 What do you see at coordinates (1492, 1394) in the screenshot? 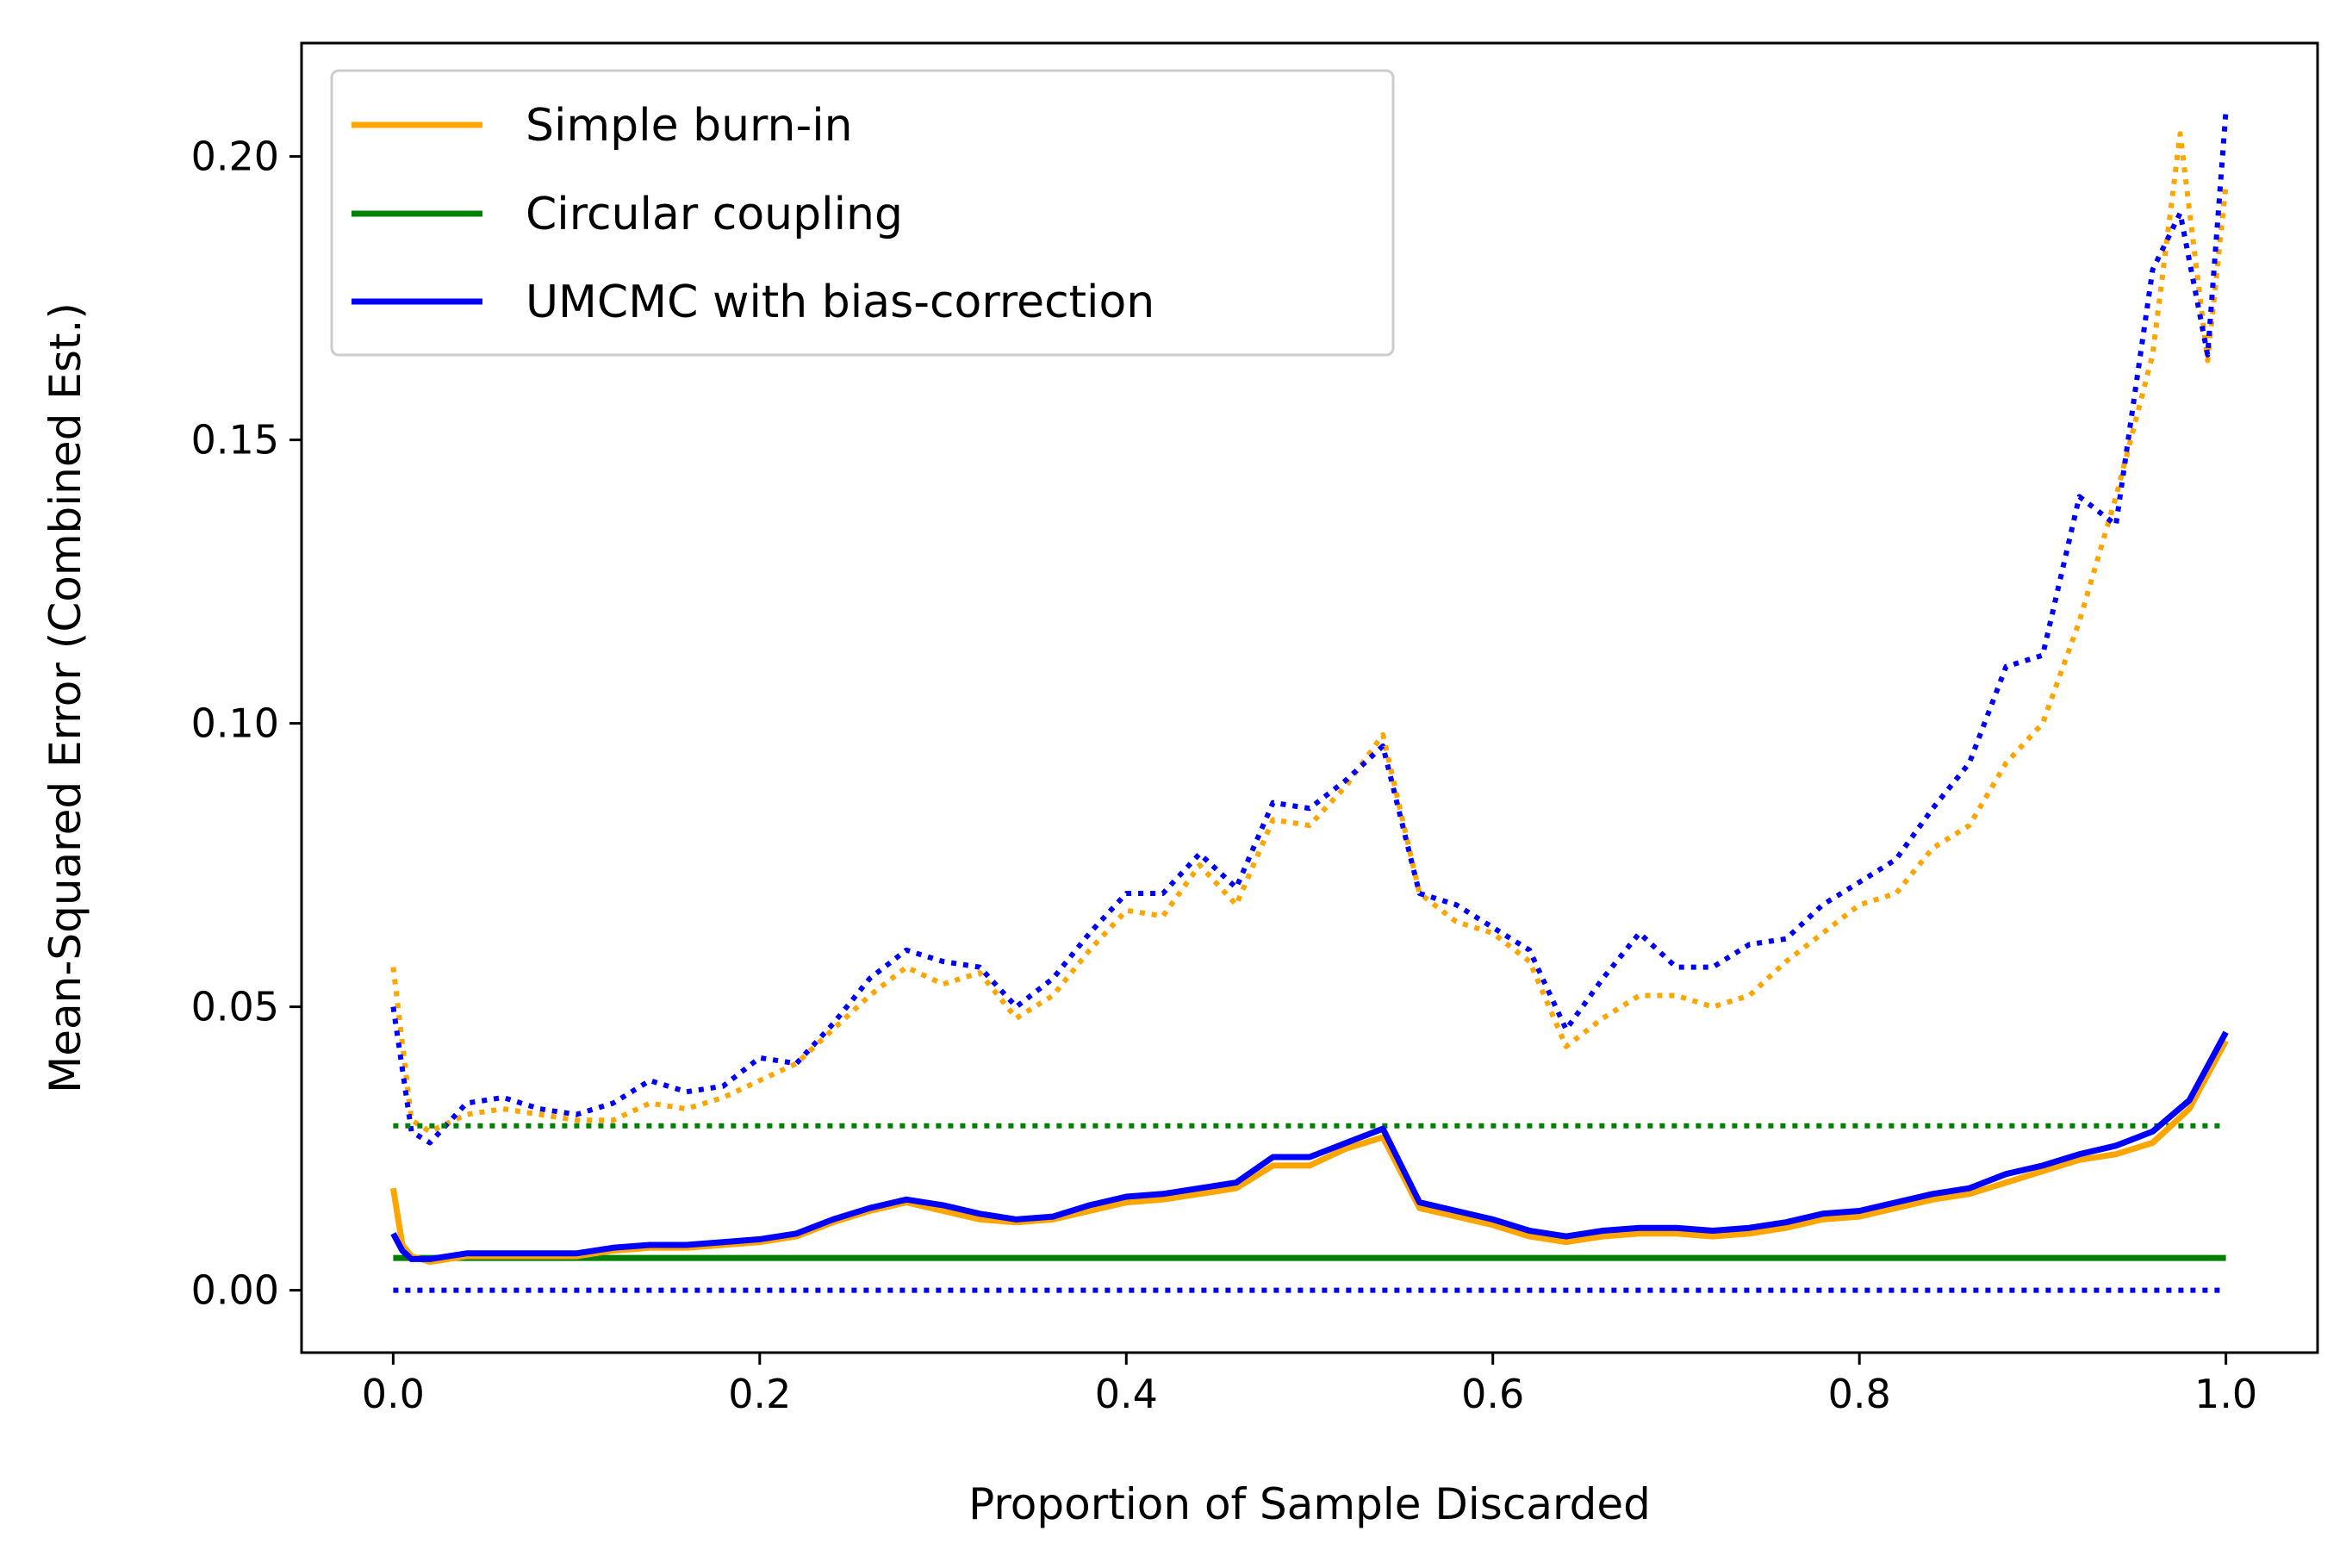
I see `x-tick-label: 0.6` at bounding box center [1492, 1394].